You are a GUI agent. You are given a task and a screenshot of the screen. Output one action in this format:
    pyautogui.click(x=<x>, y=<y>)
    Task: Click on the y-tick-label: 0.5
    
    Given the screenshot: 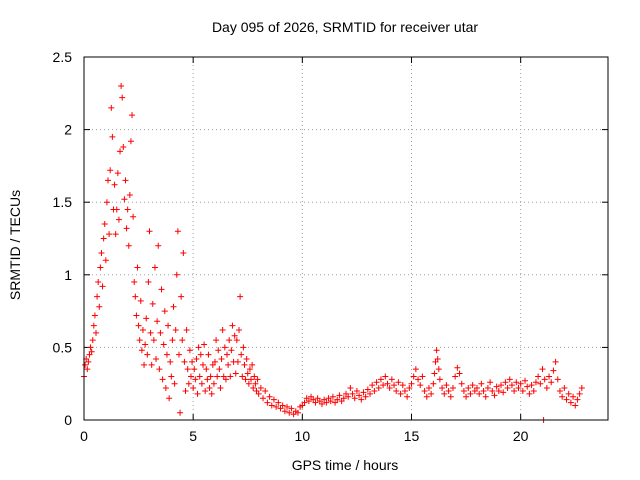 What is the action you would take?
    pyautogui.click(x=63, y=347)
    